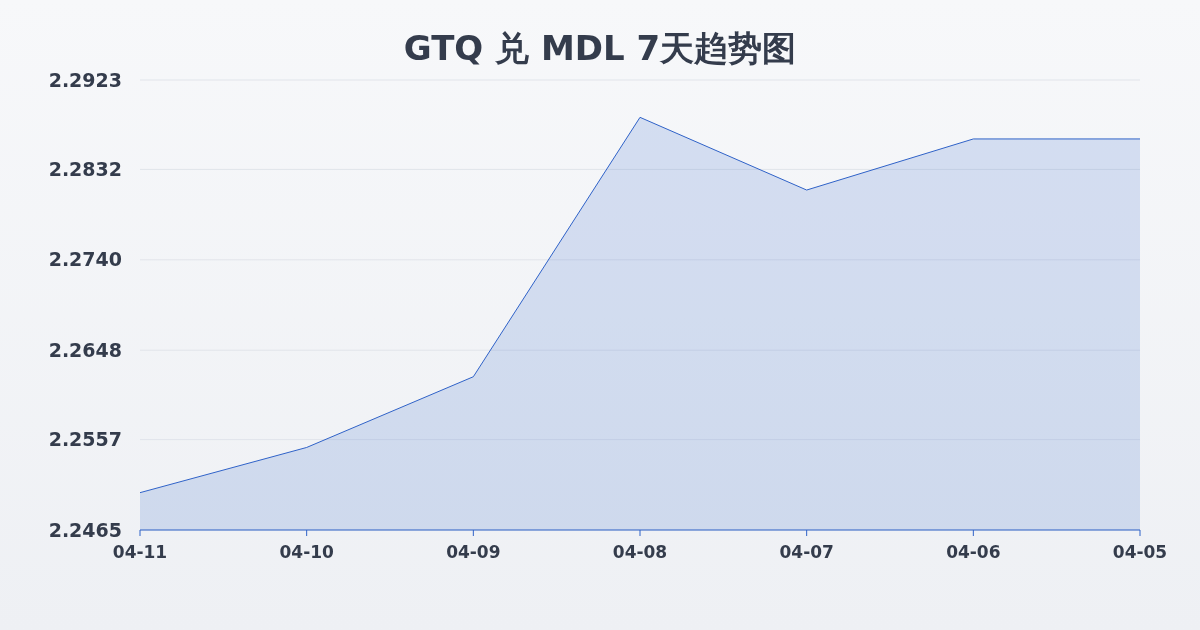 This screenshot has width=1200, height=630. What do you see at coordinates (85, 349) in the screenshot?
I see `y-tick-label: 2.2648` at bounding box center [85, 349].